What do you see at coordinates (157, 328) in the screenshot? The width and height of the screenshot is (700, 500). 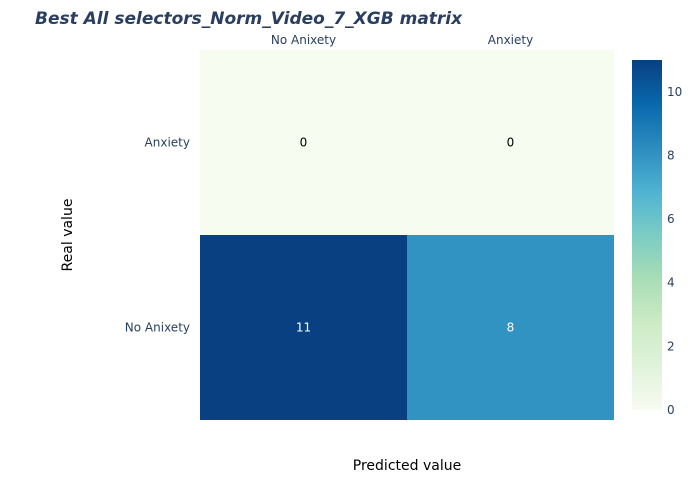 I see `y-tick-label: No Anixety` at bounding box center [157, 328].